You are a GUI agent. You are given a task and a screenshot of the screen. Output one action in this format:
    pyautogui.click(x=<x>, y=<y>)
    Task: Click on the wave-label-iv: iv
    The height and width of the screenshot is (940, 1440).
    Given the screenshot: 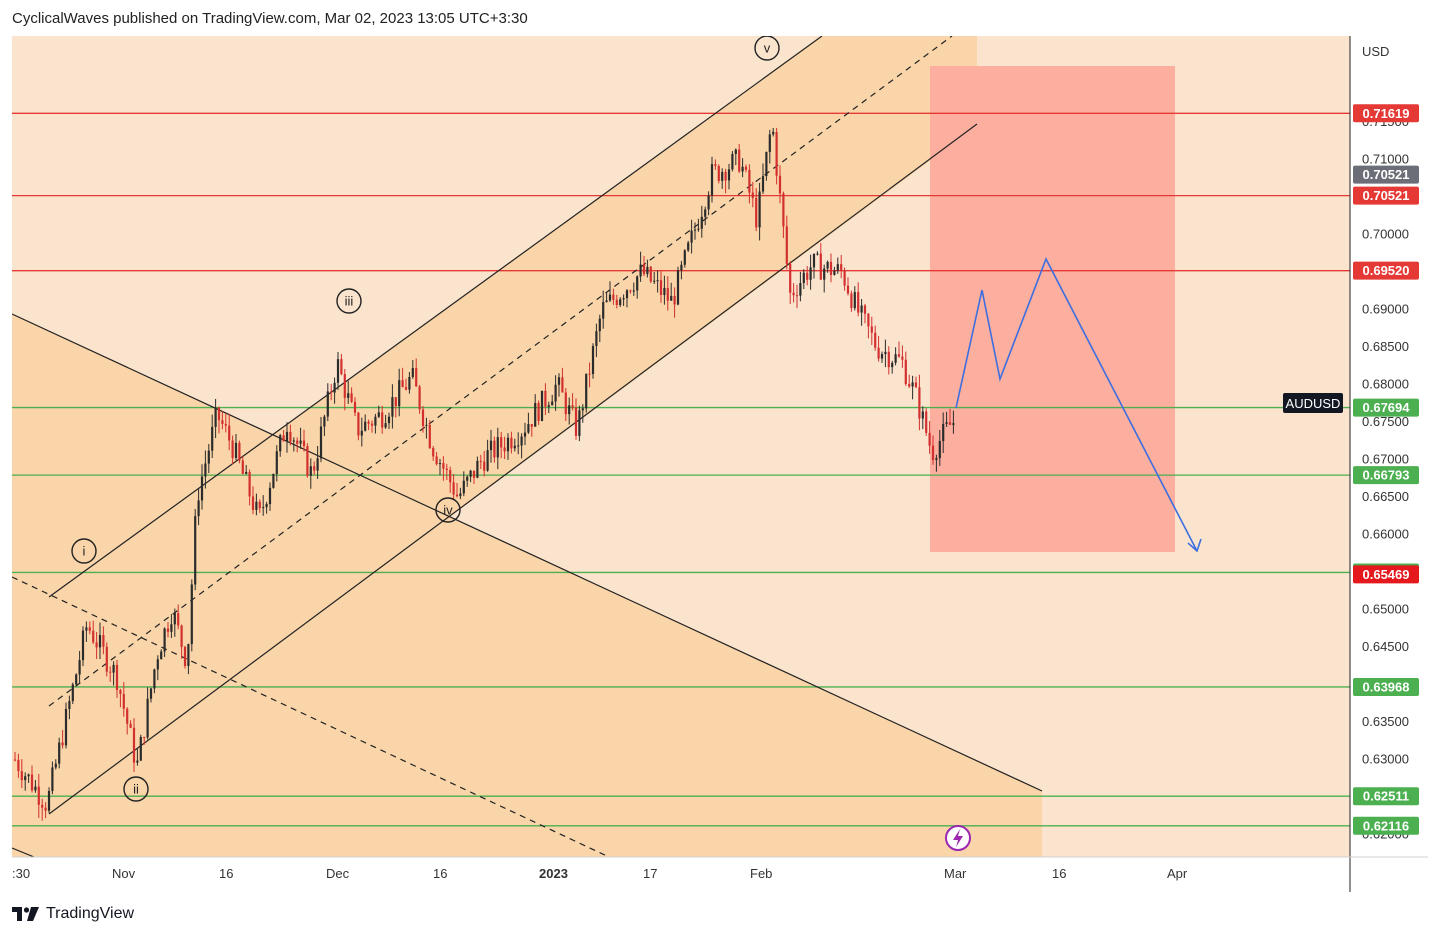 What is the action you would take?
    pyautogui.click(x=448, y=510)
    